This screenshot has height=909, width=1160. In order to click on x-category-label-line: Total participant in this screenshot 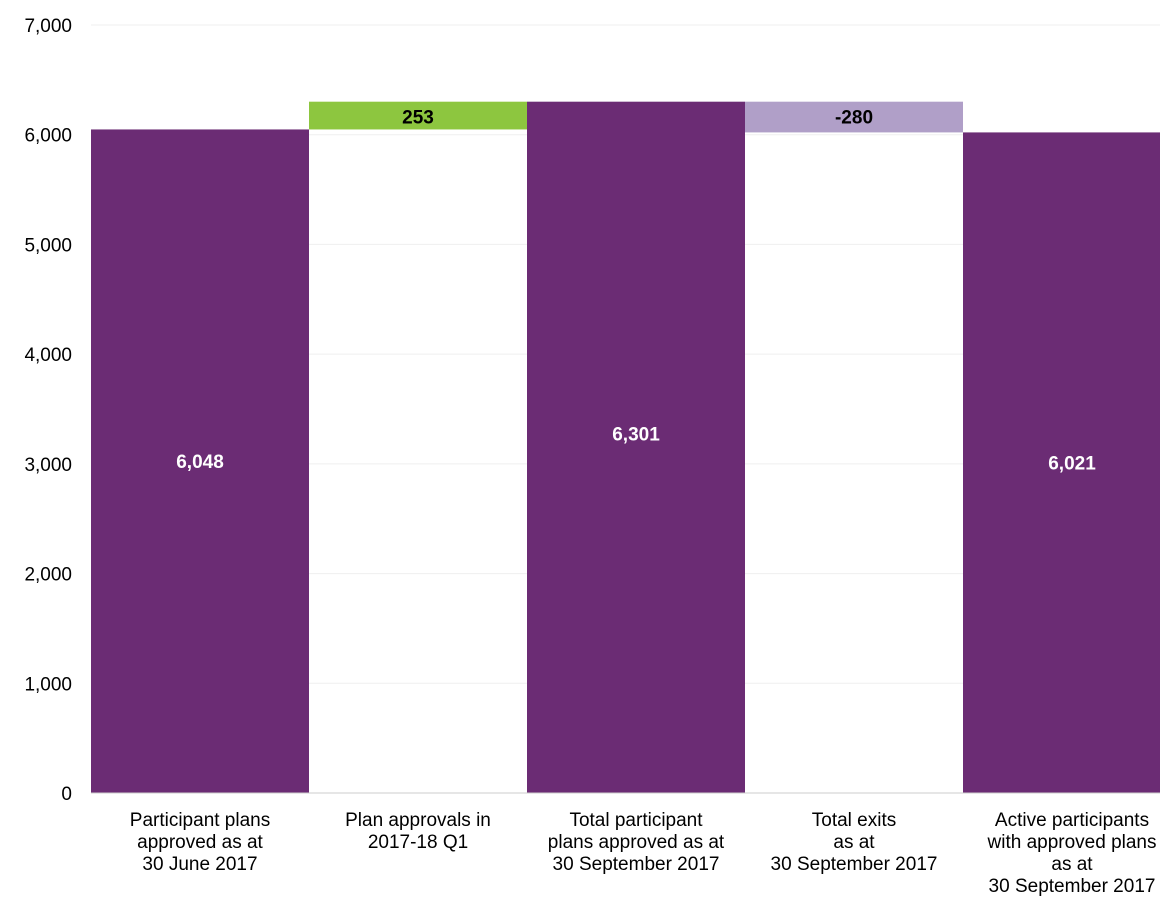, I will do `click(636, 820)`.